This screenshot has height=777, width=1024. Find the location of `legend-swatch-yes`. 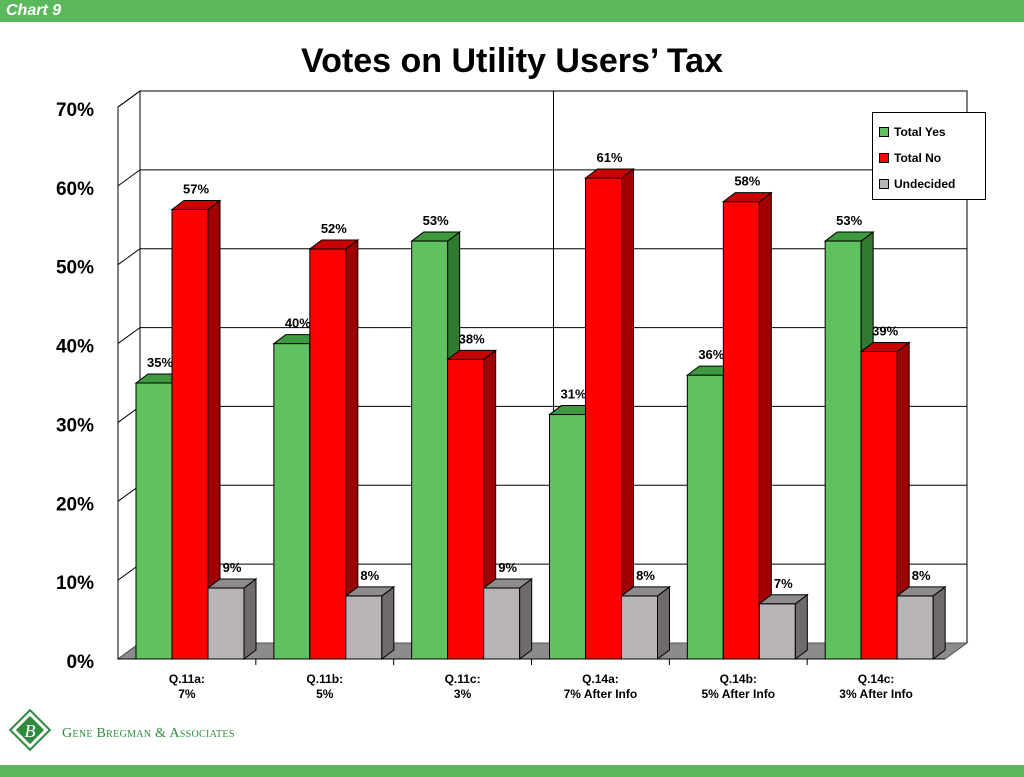

legend-swatch-yes is located at coordinates (884, 132).